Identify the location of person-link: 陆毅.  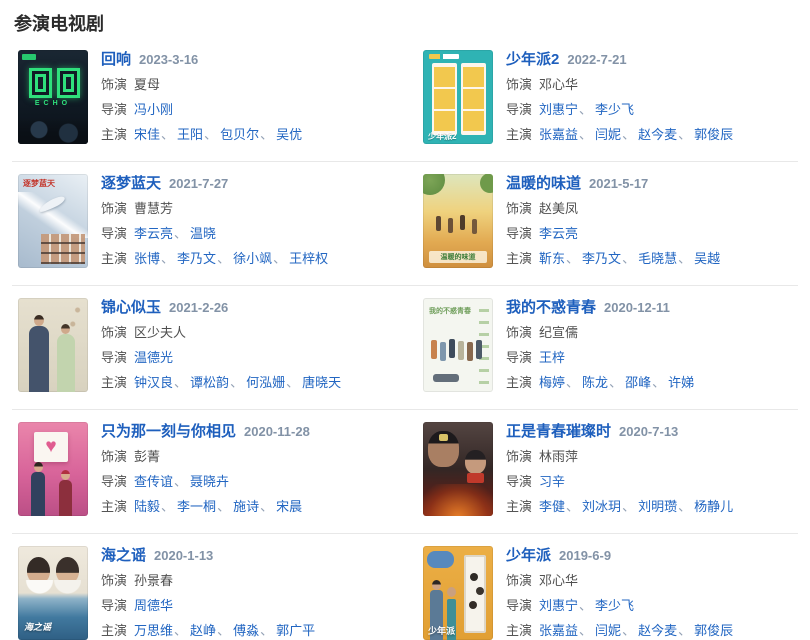
(147, 506).